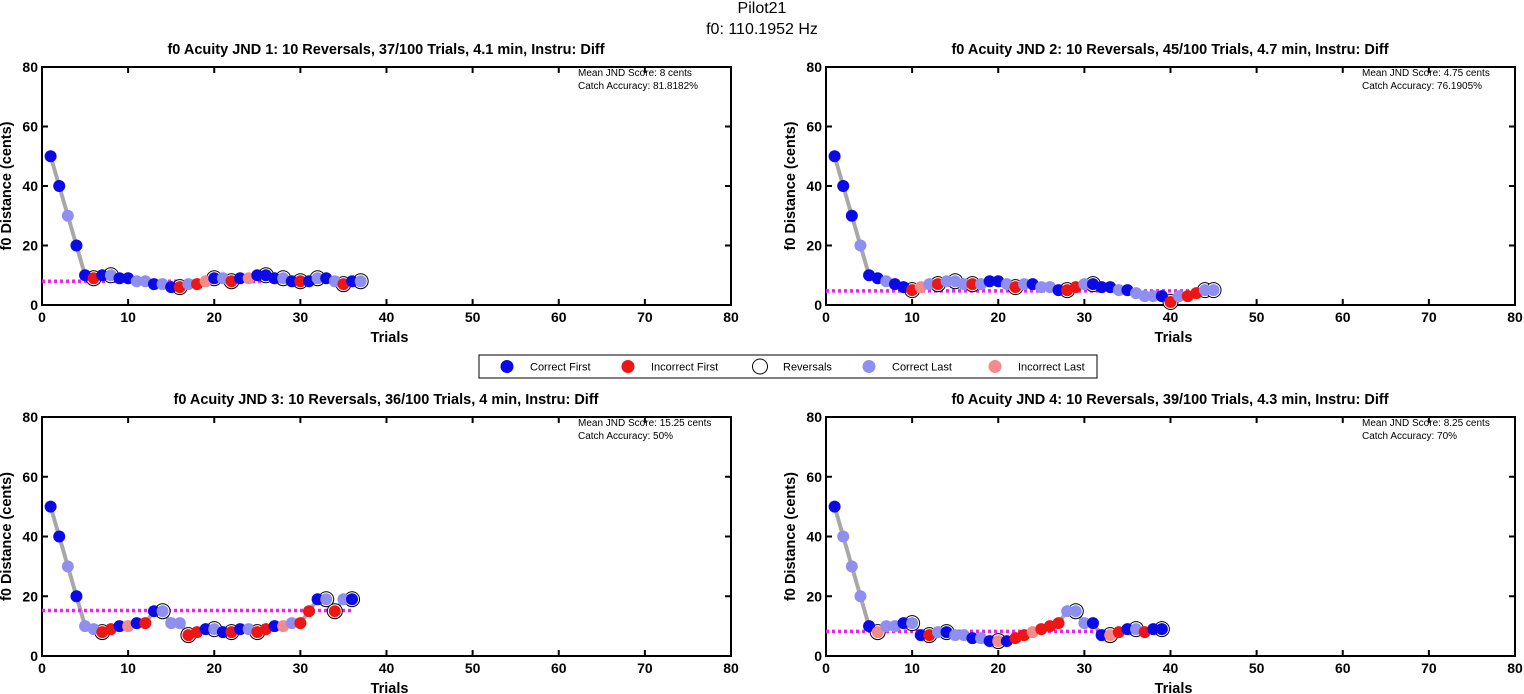 This screenshot has height=694, width=1524. Describe the element at coordinates (644, 423) in the screenshot. I see `annotation-line: Mean JND Score: 15.25 cents` at that location.